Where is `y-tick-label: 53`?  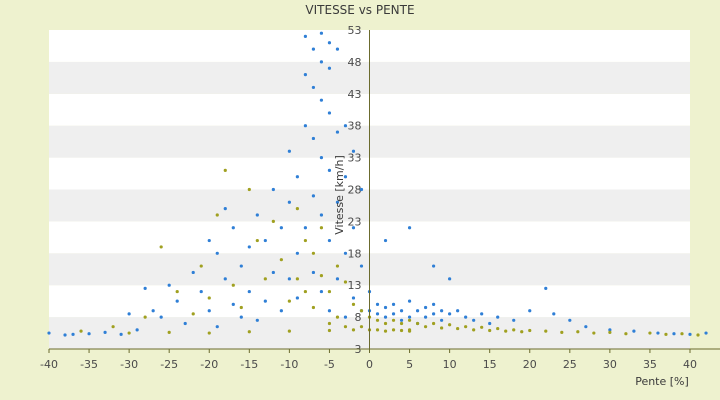 y-tick-label: 53 is located at coordinates (355, 30).